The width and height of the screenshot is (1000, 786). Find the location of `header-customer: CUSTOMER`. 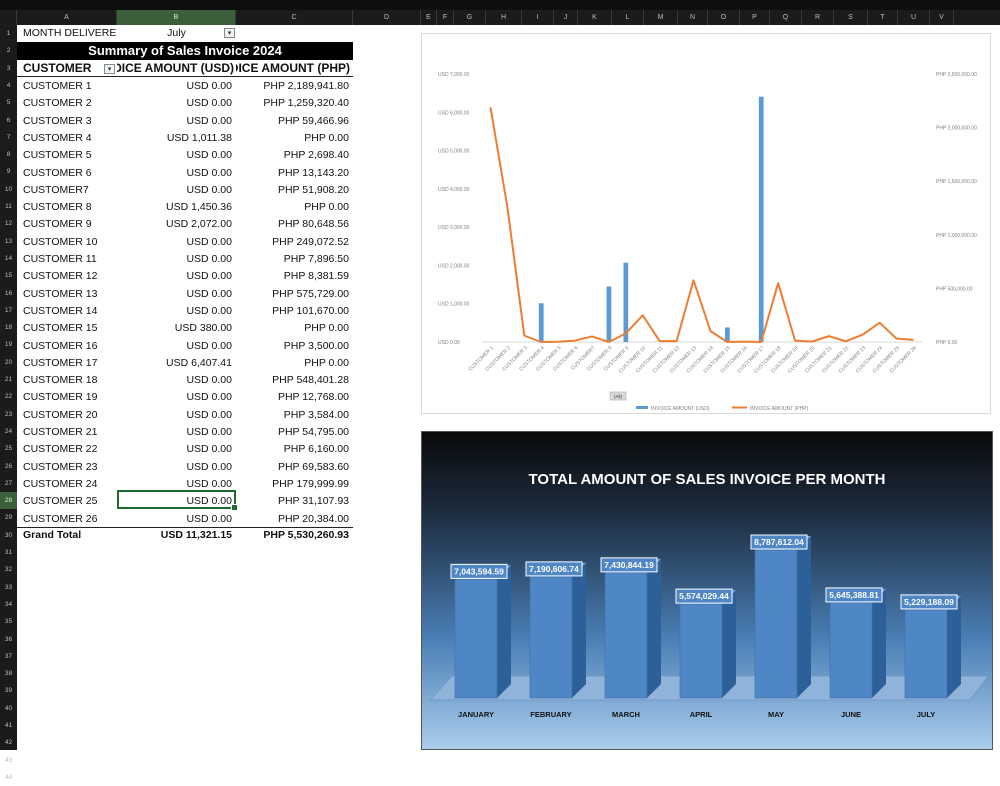

header-customer: CUSTOMER is located at coordinates (67, 68).